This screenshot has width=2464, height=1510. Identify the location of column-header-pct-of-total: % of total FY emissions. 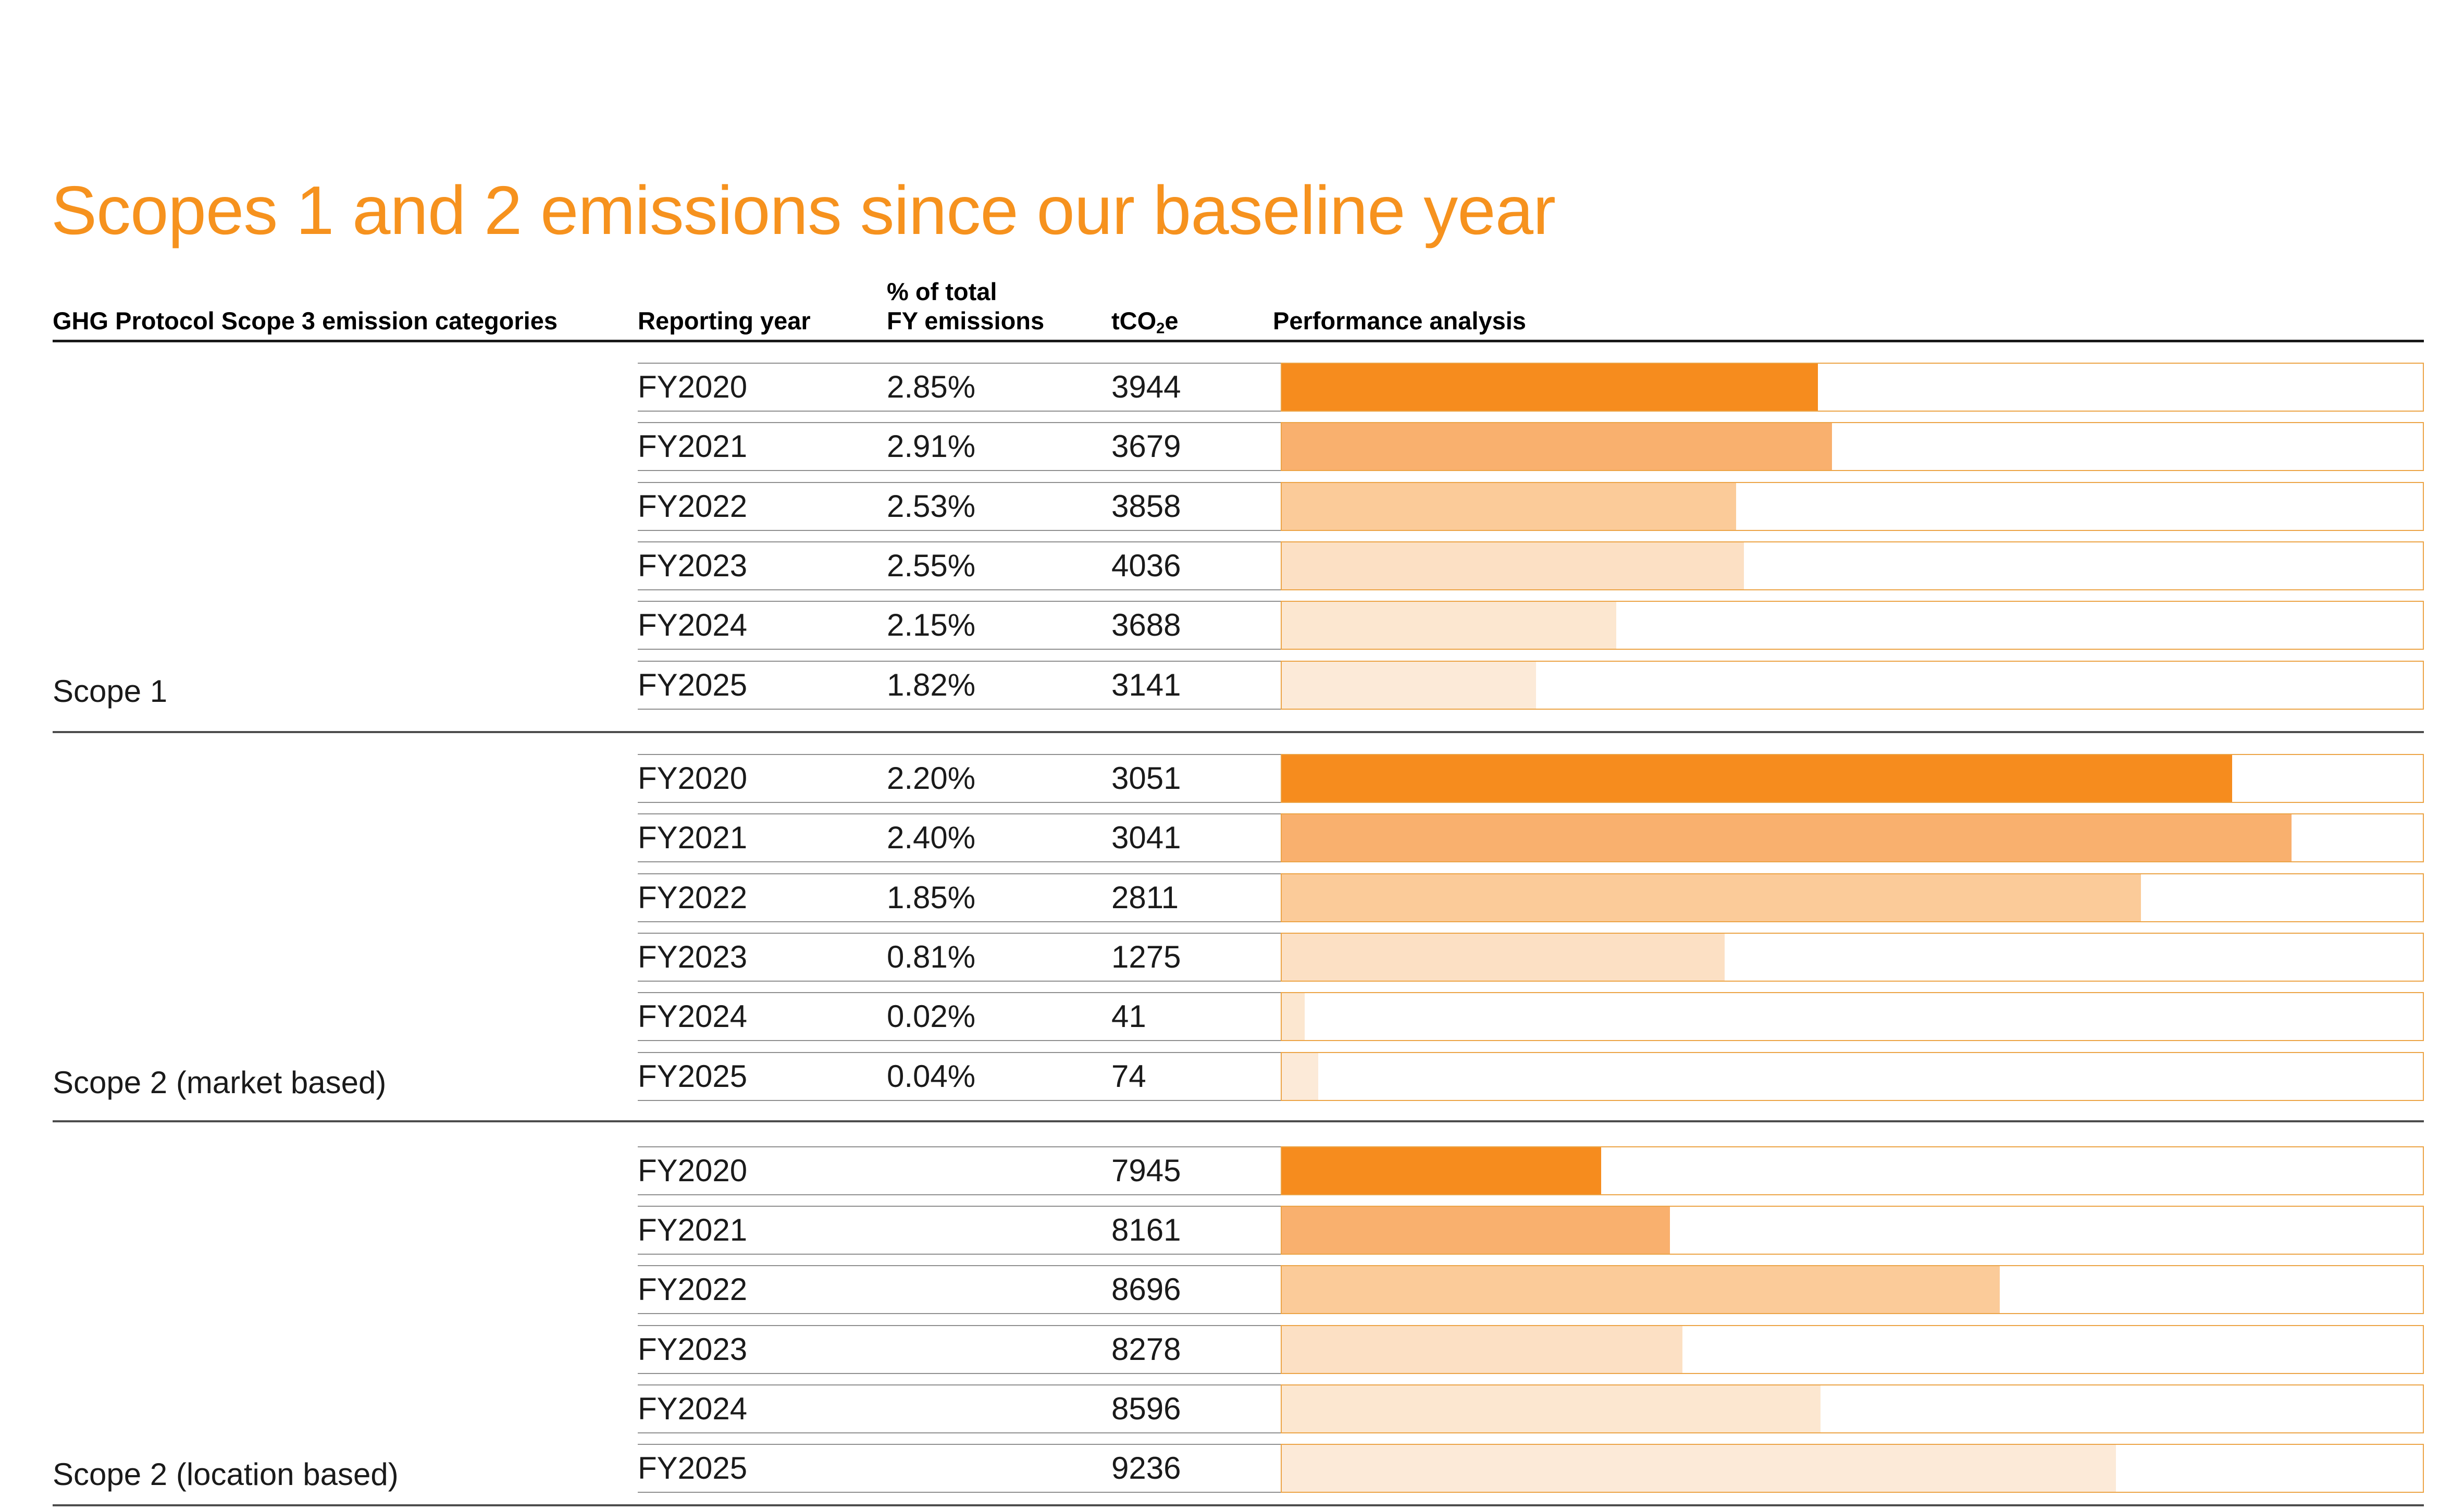
(965, 306).